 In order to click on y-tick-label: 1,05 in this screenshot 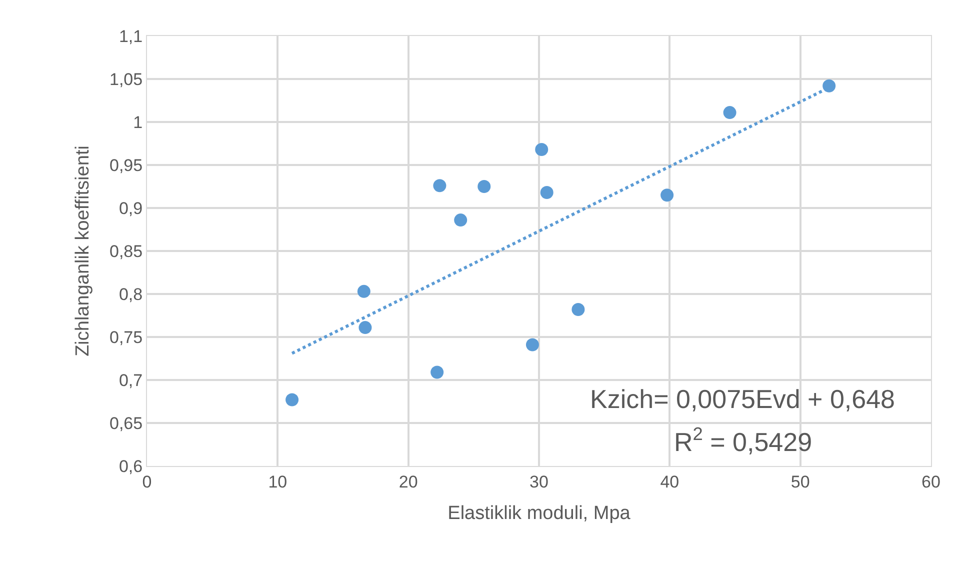, I will do `click(126, 79)`.